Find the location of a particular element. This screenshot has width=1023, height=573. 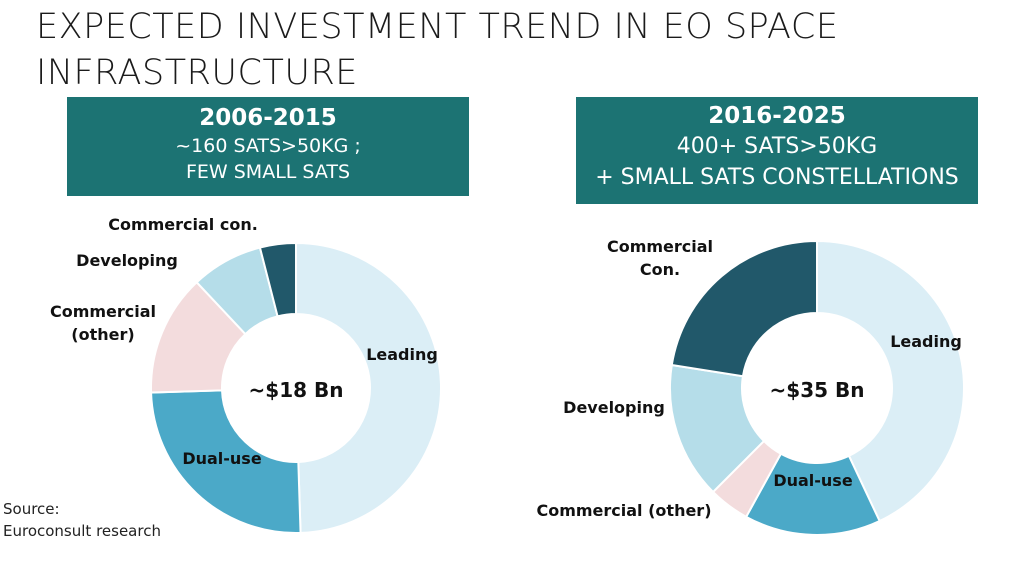

slice-label-commercial-con: Commercial con. is located at coordinates (183, 224).